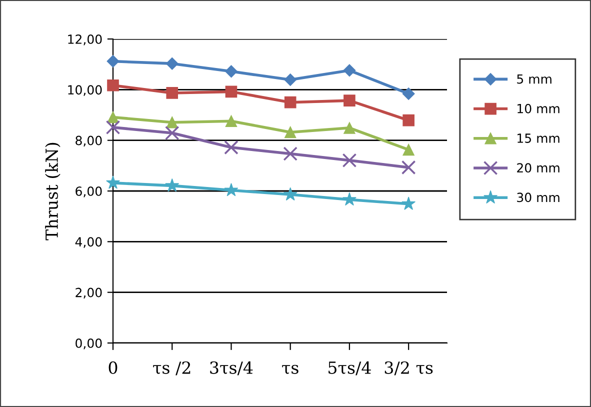  Describe the element at coordinates (349, 368) in the screenshot. I see `x-tick-label: 5τs/4` at that location.